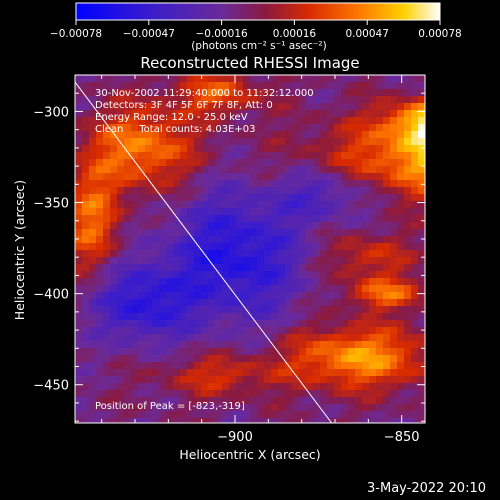  Describe the element at coordinates (149, 34) in the screenshot. I see `colorbar-tick-label: −0.00047` at that location.